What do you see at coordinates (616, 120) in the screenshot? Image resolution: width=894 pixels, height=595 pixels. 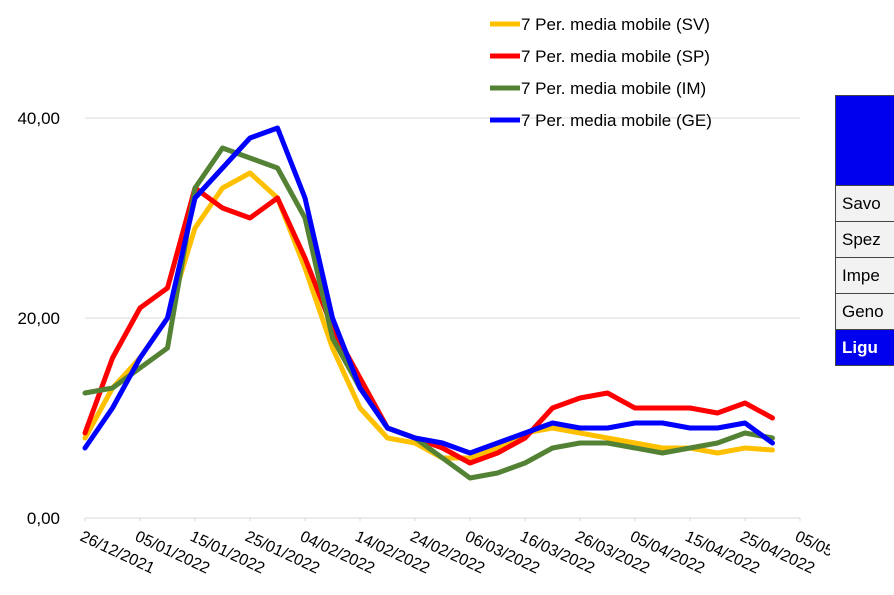 I see `legend-label: 7 Per. media mobile (GE)` at bounding box center [616, 120].